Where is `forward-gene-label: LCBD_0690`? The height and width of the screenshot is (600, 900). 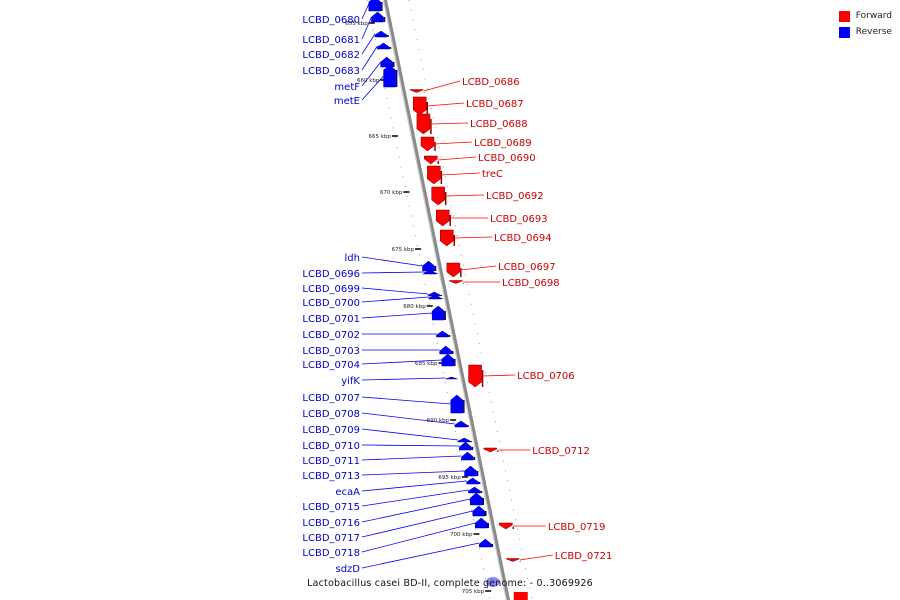 forward-gene-label: LCBD_0690 is located at coordinates (507, 158).